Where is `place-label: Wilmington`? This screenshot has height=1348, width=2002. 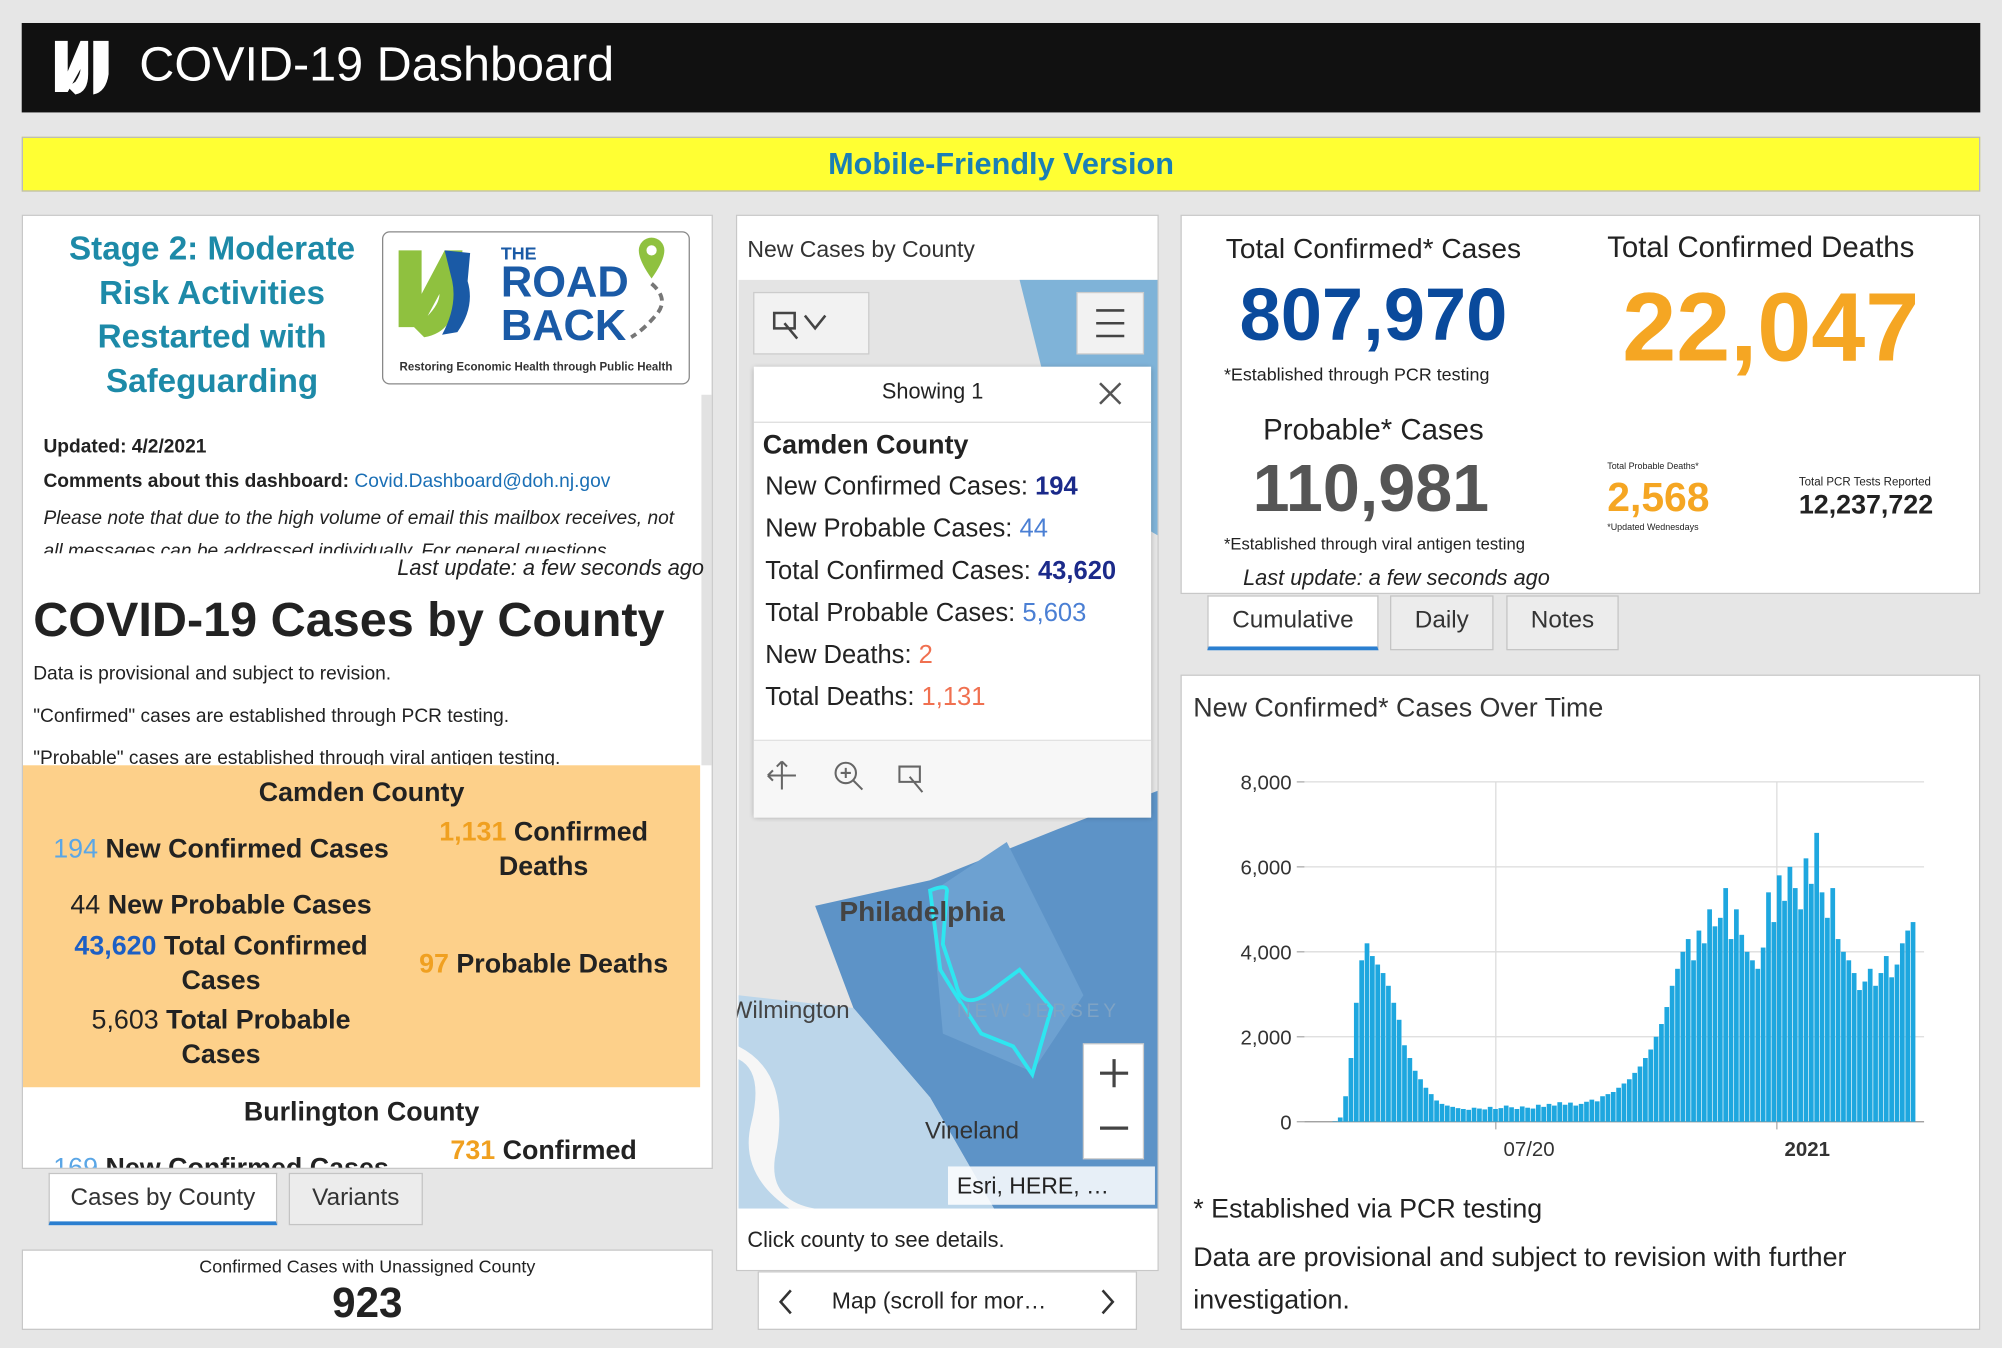 place-label: Wilmington is located at coordinates (792, 1011).